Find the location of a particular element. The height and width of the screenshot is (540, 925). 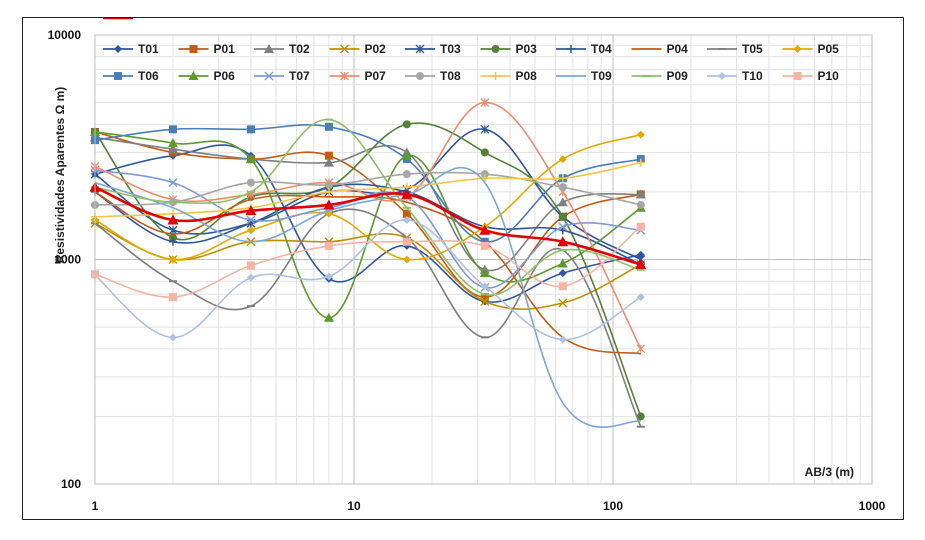

legend-entry-t05: T05 is located at coordinates (735, 49).